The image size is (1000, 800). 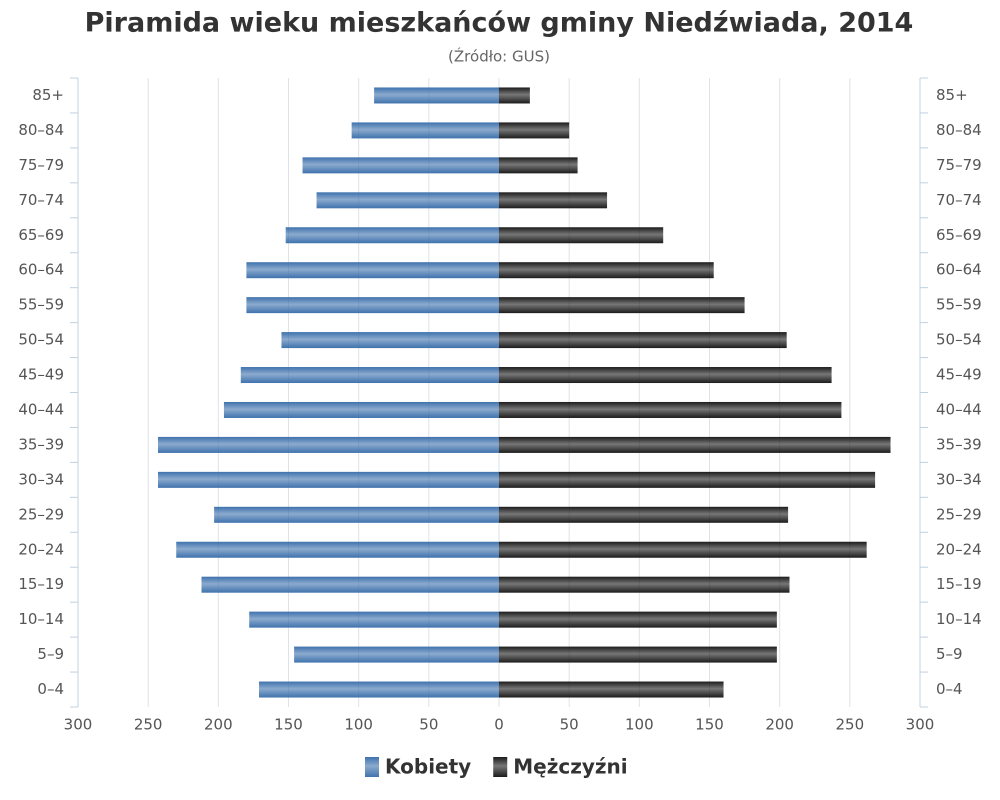 What do you see at coordinates (499, 725) in the screenshot?
I see `x-tick-label: 0` at bounding box center [499, 725].